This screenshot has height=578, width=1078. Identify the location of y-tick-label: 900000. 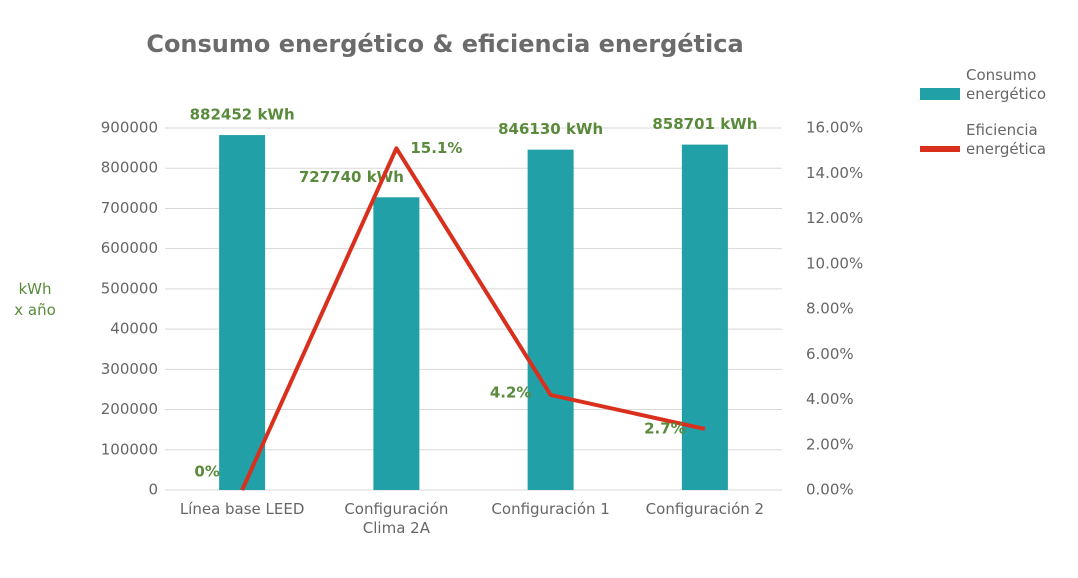
(129, 128).